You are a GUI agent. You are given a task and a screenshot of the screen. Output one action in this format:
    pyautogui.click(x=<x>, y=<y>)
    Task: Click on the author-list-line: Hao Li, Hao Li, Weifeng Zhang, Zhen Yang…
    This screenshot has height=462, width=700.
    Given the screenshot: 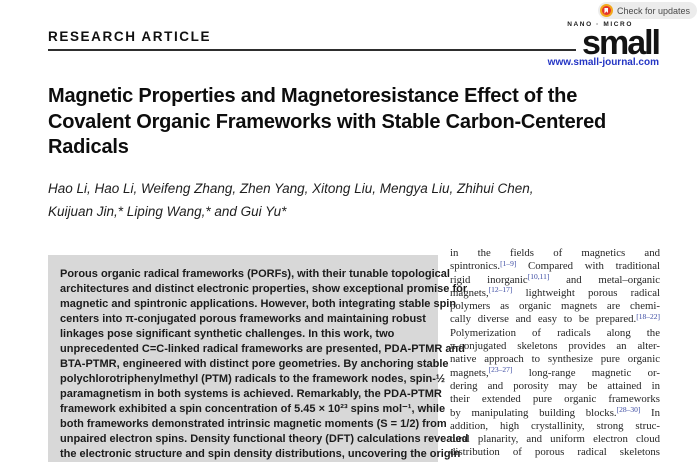 What is the action you would take?
    pyautogui.click(x=291, y=188)
    